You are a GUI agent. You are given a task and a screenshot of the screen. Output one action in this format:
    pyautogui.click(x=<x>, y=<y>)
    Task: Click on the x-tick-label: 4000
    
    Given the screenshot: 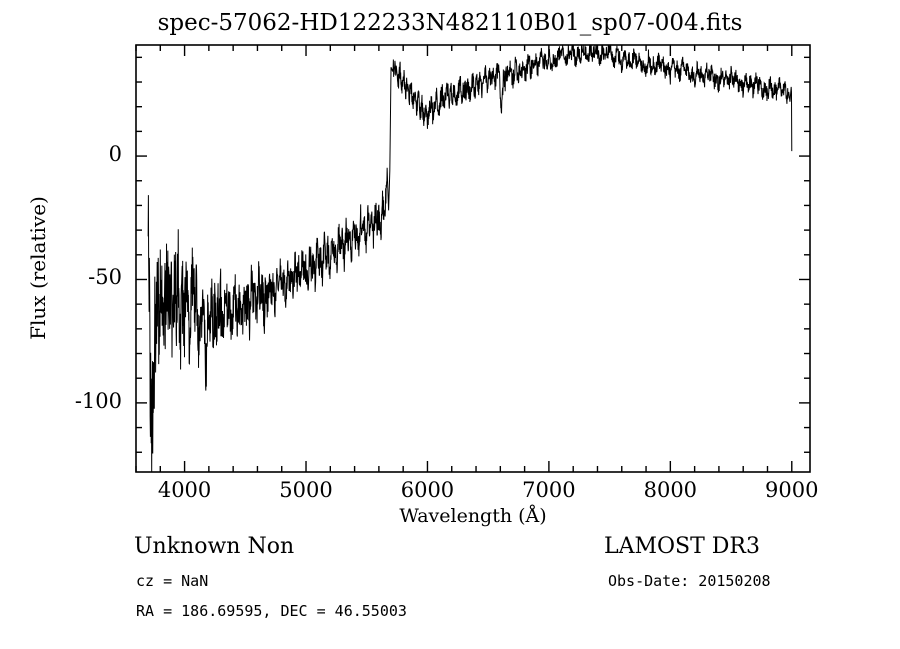 What is the action you would take?
    pyautogui.click(x=184, y=490)
    